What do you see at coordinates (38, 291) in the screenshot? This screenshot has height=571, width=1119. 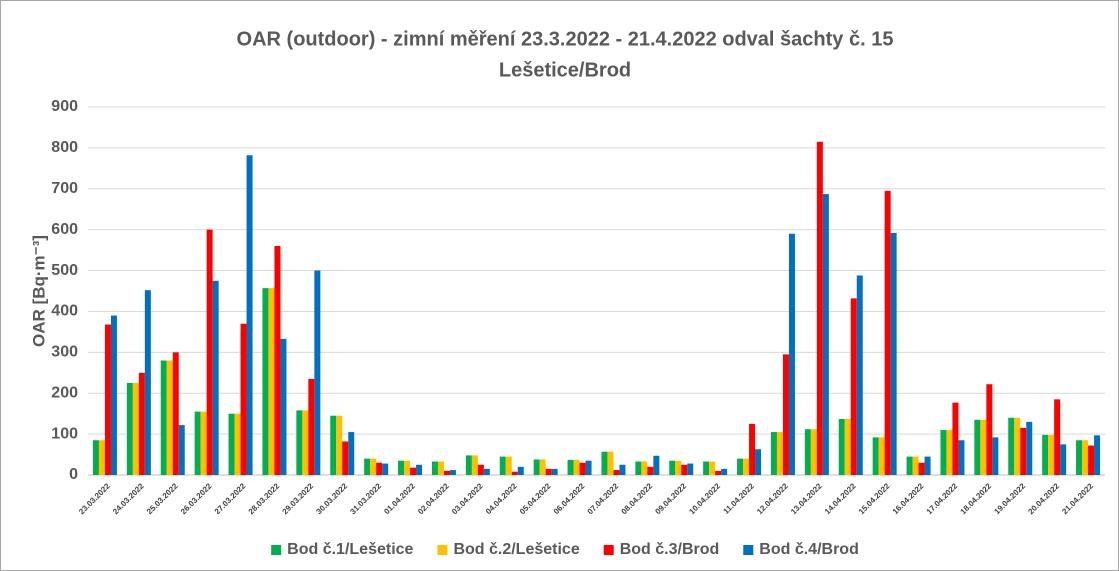 I see `y-axis-label: OAR [Bq·m⁻³]` at bounding box center [38, 291].